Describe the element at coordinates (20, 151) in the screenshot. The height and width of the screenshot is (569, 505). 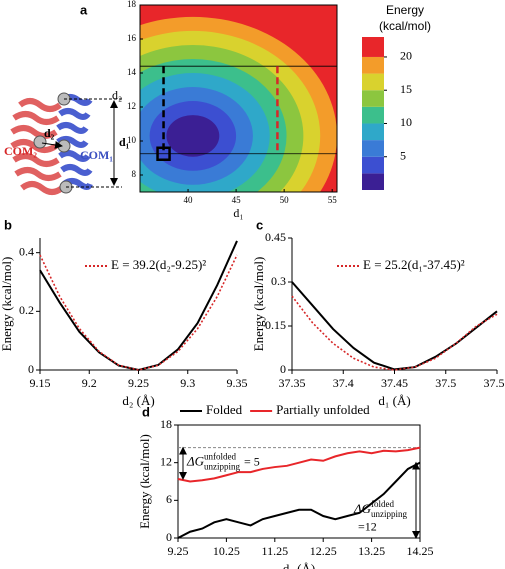
I see `illustration-label: COM₂` at that location.